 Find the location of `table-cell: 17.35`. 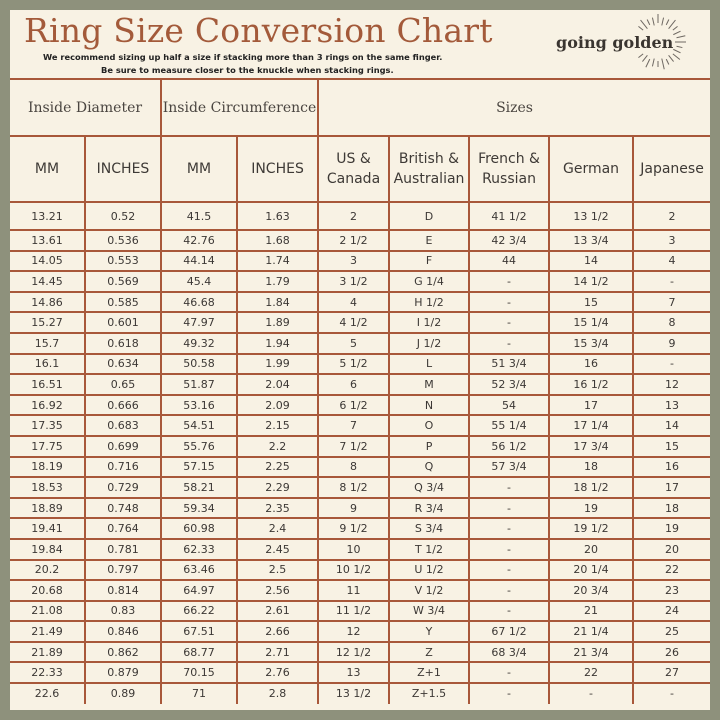

table-cell: 17.35 is located at coordinates (48, 425).